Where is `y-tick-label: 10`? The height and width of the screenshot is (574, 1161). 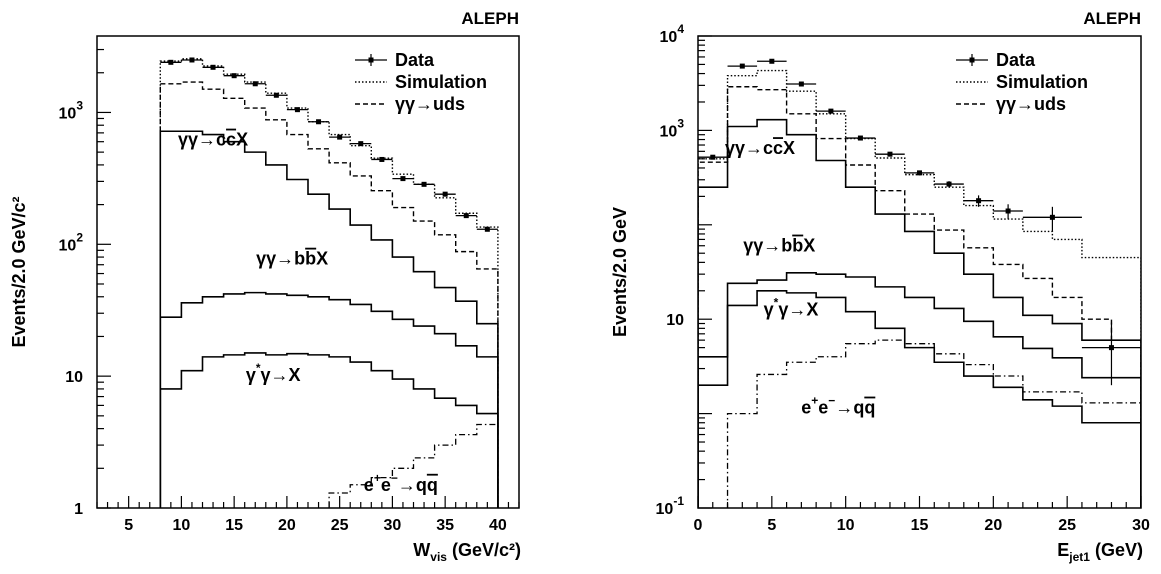 y-tick-label: 10 is located at coordinates (675, 320).